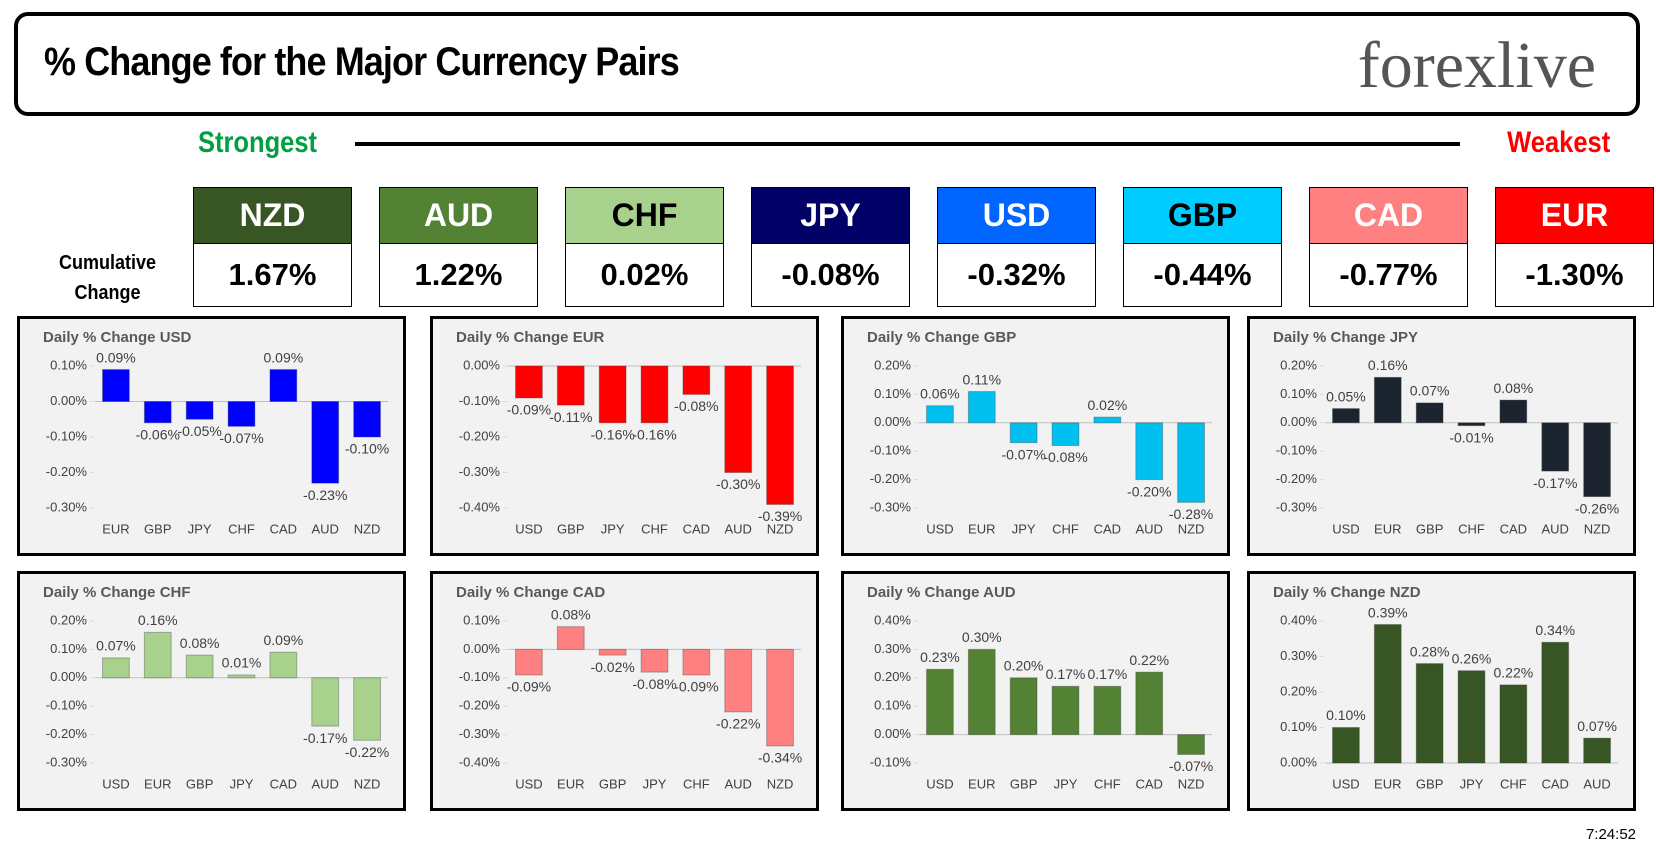 The image size is (1656, 849). What do you see at coordinates (480, 471) in the screenshot?
I see `y-tick-label: -0.30%` at bounding box center [480, 471].